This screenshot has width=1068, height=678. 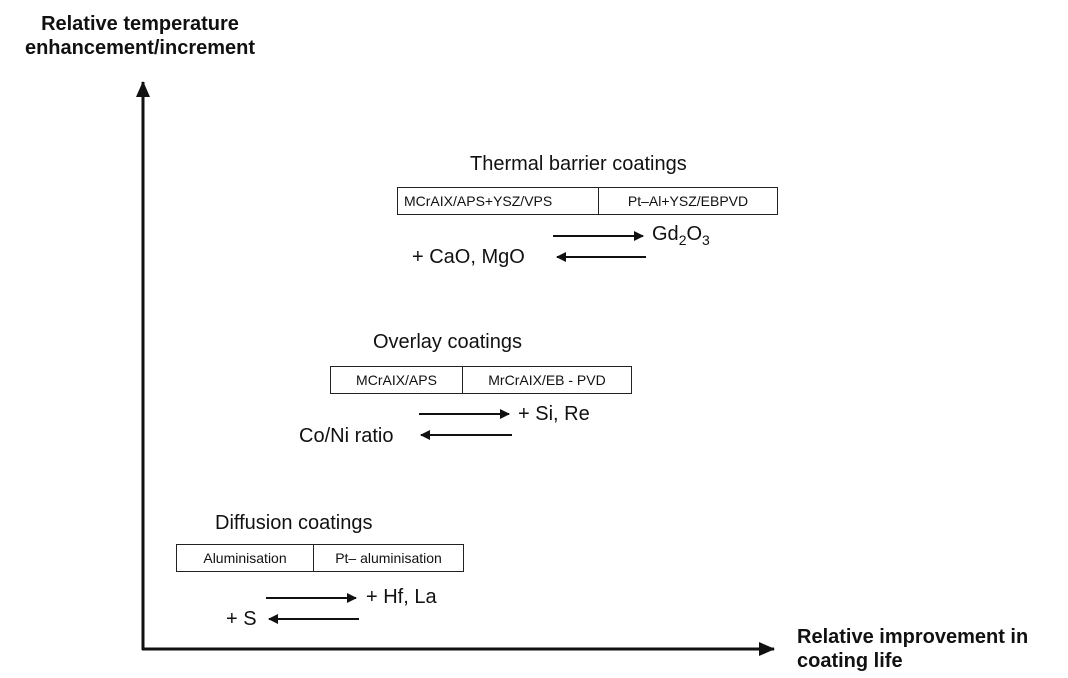 I want to click on thermal-barrier-title: Thermal barrier coatings, so click(x=578, y=164).